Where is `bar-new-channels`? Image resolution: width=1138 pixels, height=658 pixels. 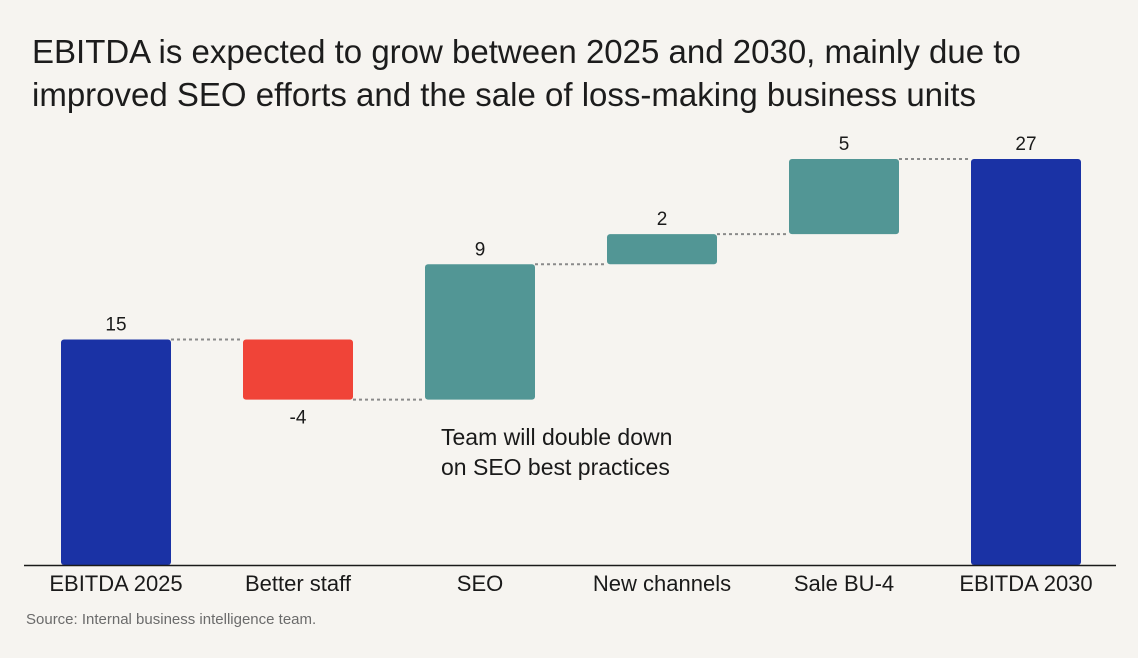 bar-new-channels is located at coordinates (662, 249).